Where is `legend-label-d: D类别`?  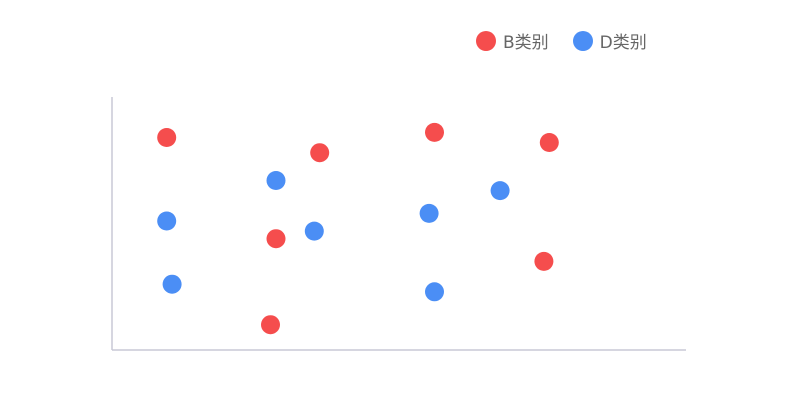
legend-label-d: D类别 is located at coordinates (623, 43).